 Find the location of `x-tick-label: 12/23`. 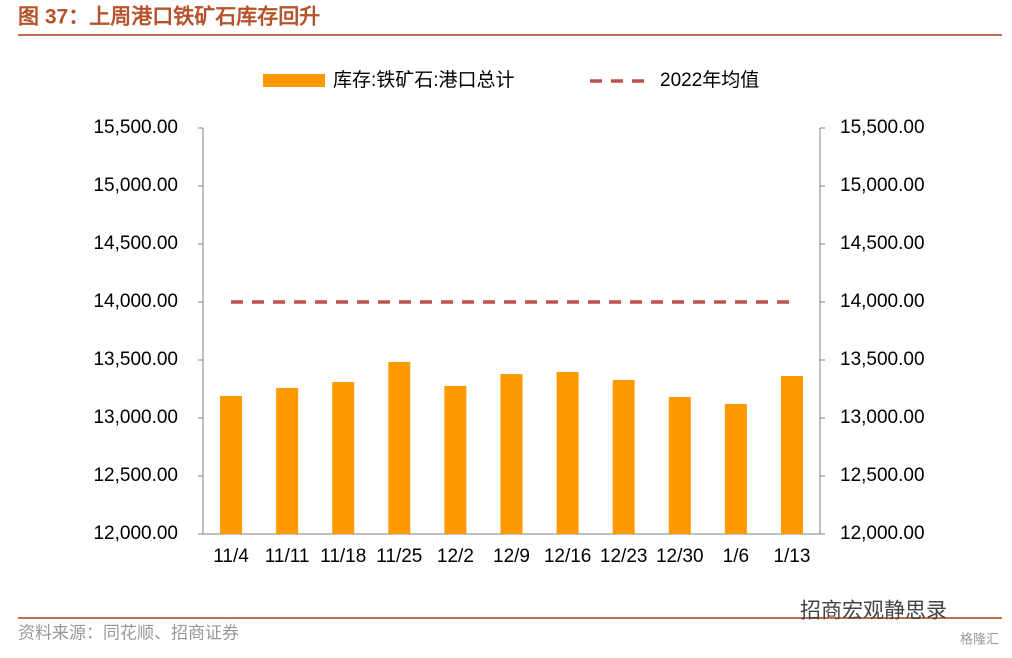

x-tick-label: 12/23 is located at coordinates (624, 556).